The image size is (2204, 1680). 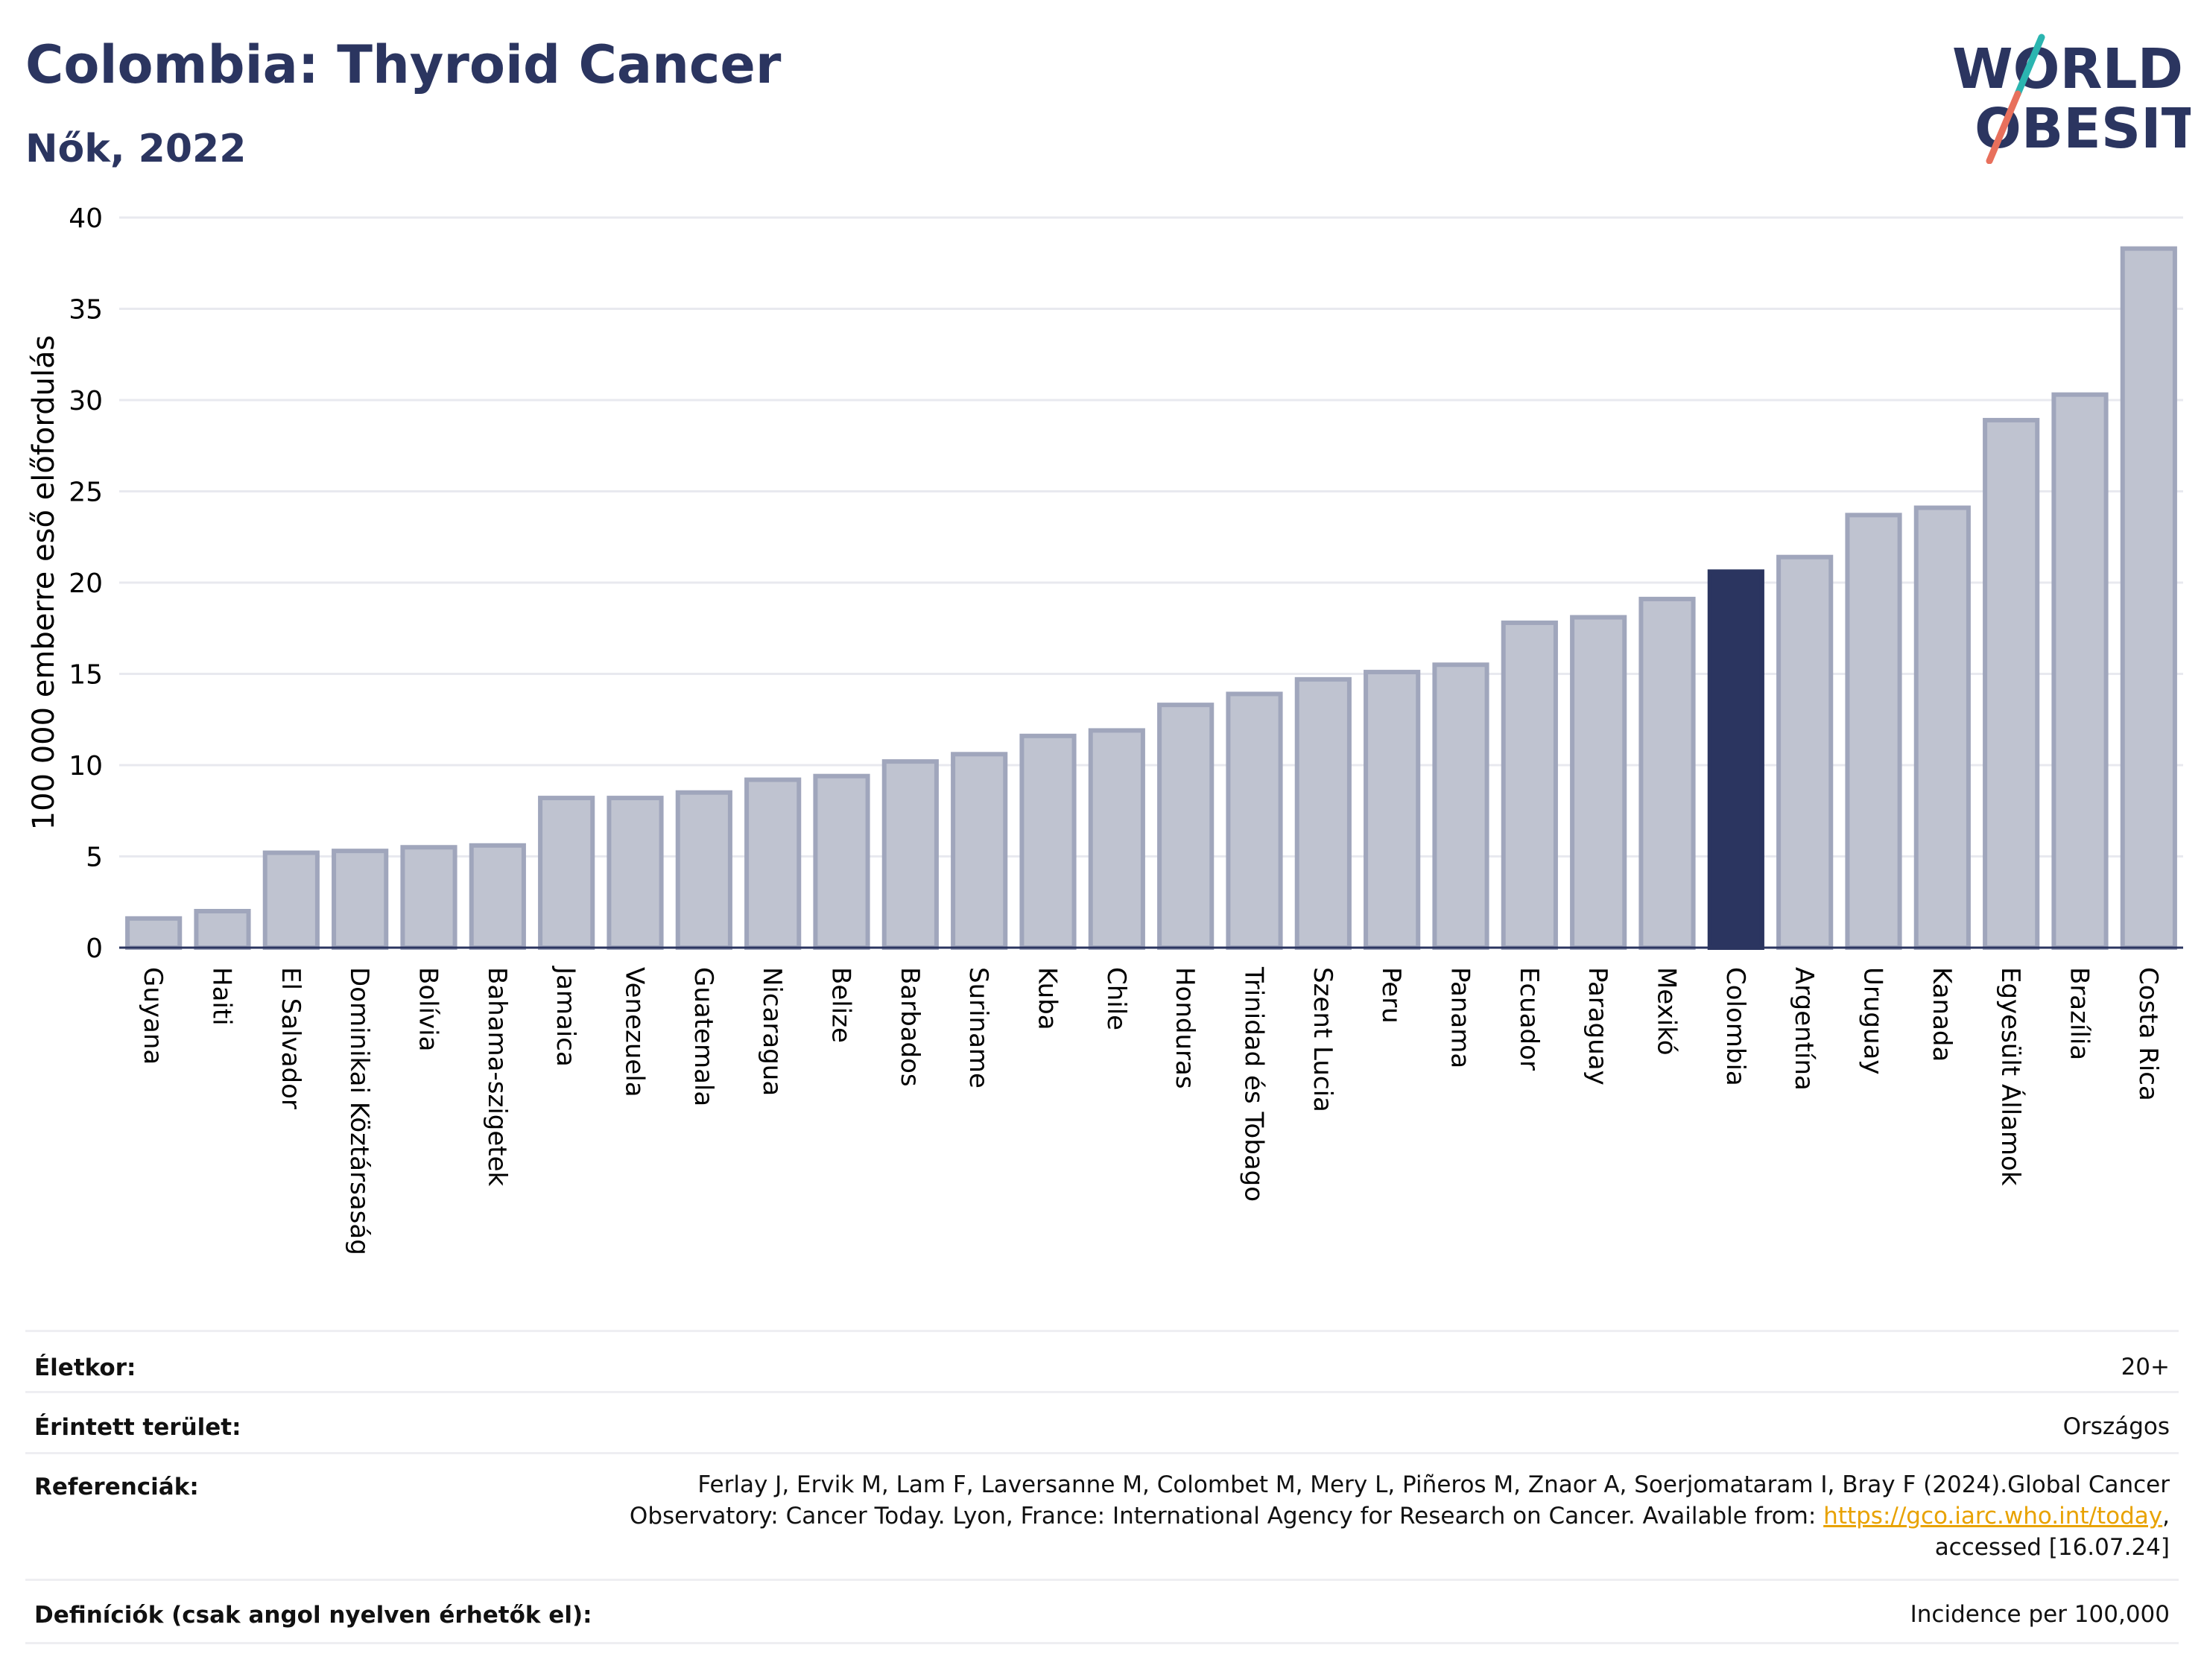 What do you see at coordinates (2148, 1034) in the screenshot?
I see `x-category-label: Costa Rica` at bounding box center [2148, 1034].